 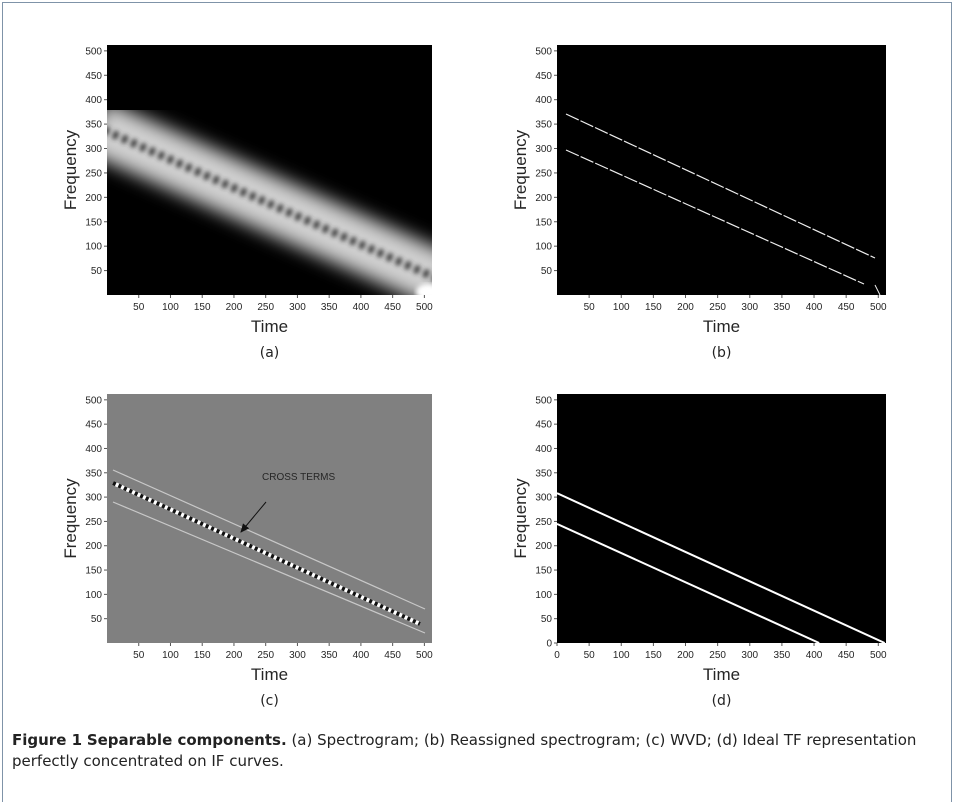 What do you see at coordinates (186, 740) in the screenshot?
I see `caption-title: Separable components.` at bounding box center [186, 740].